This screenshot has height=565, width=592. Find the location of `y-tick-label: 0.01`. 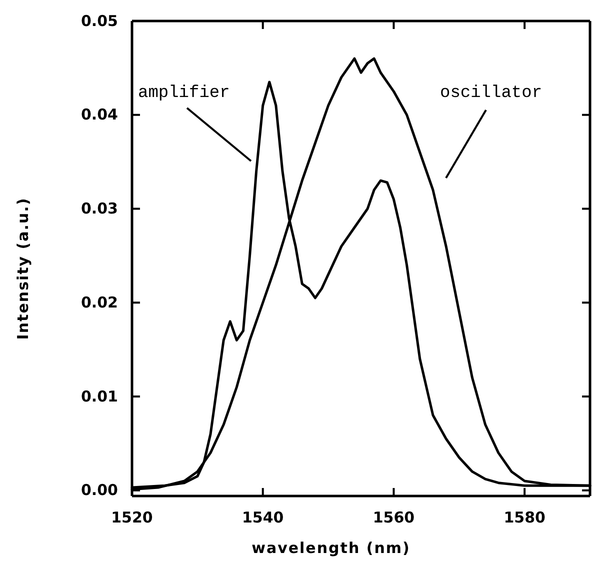

y-tick-label: 0.01 is located at coordinates (99, 396).